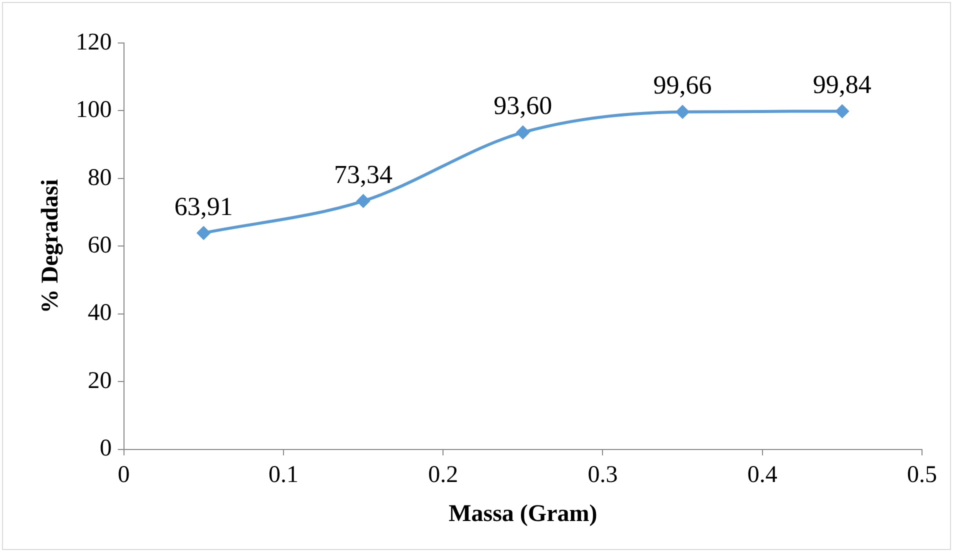 The image size is (953, 552). What do you see at coordinates (603, 475) in the screenshot?
I see `x-tick-label: 0.3` at bounding box center [603, 475].